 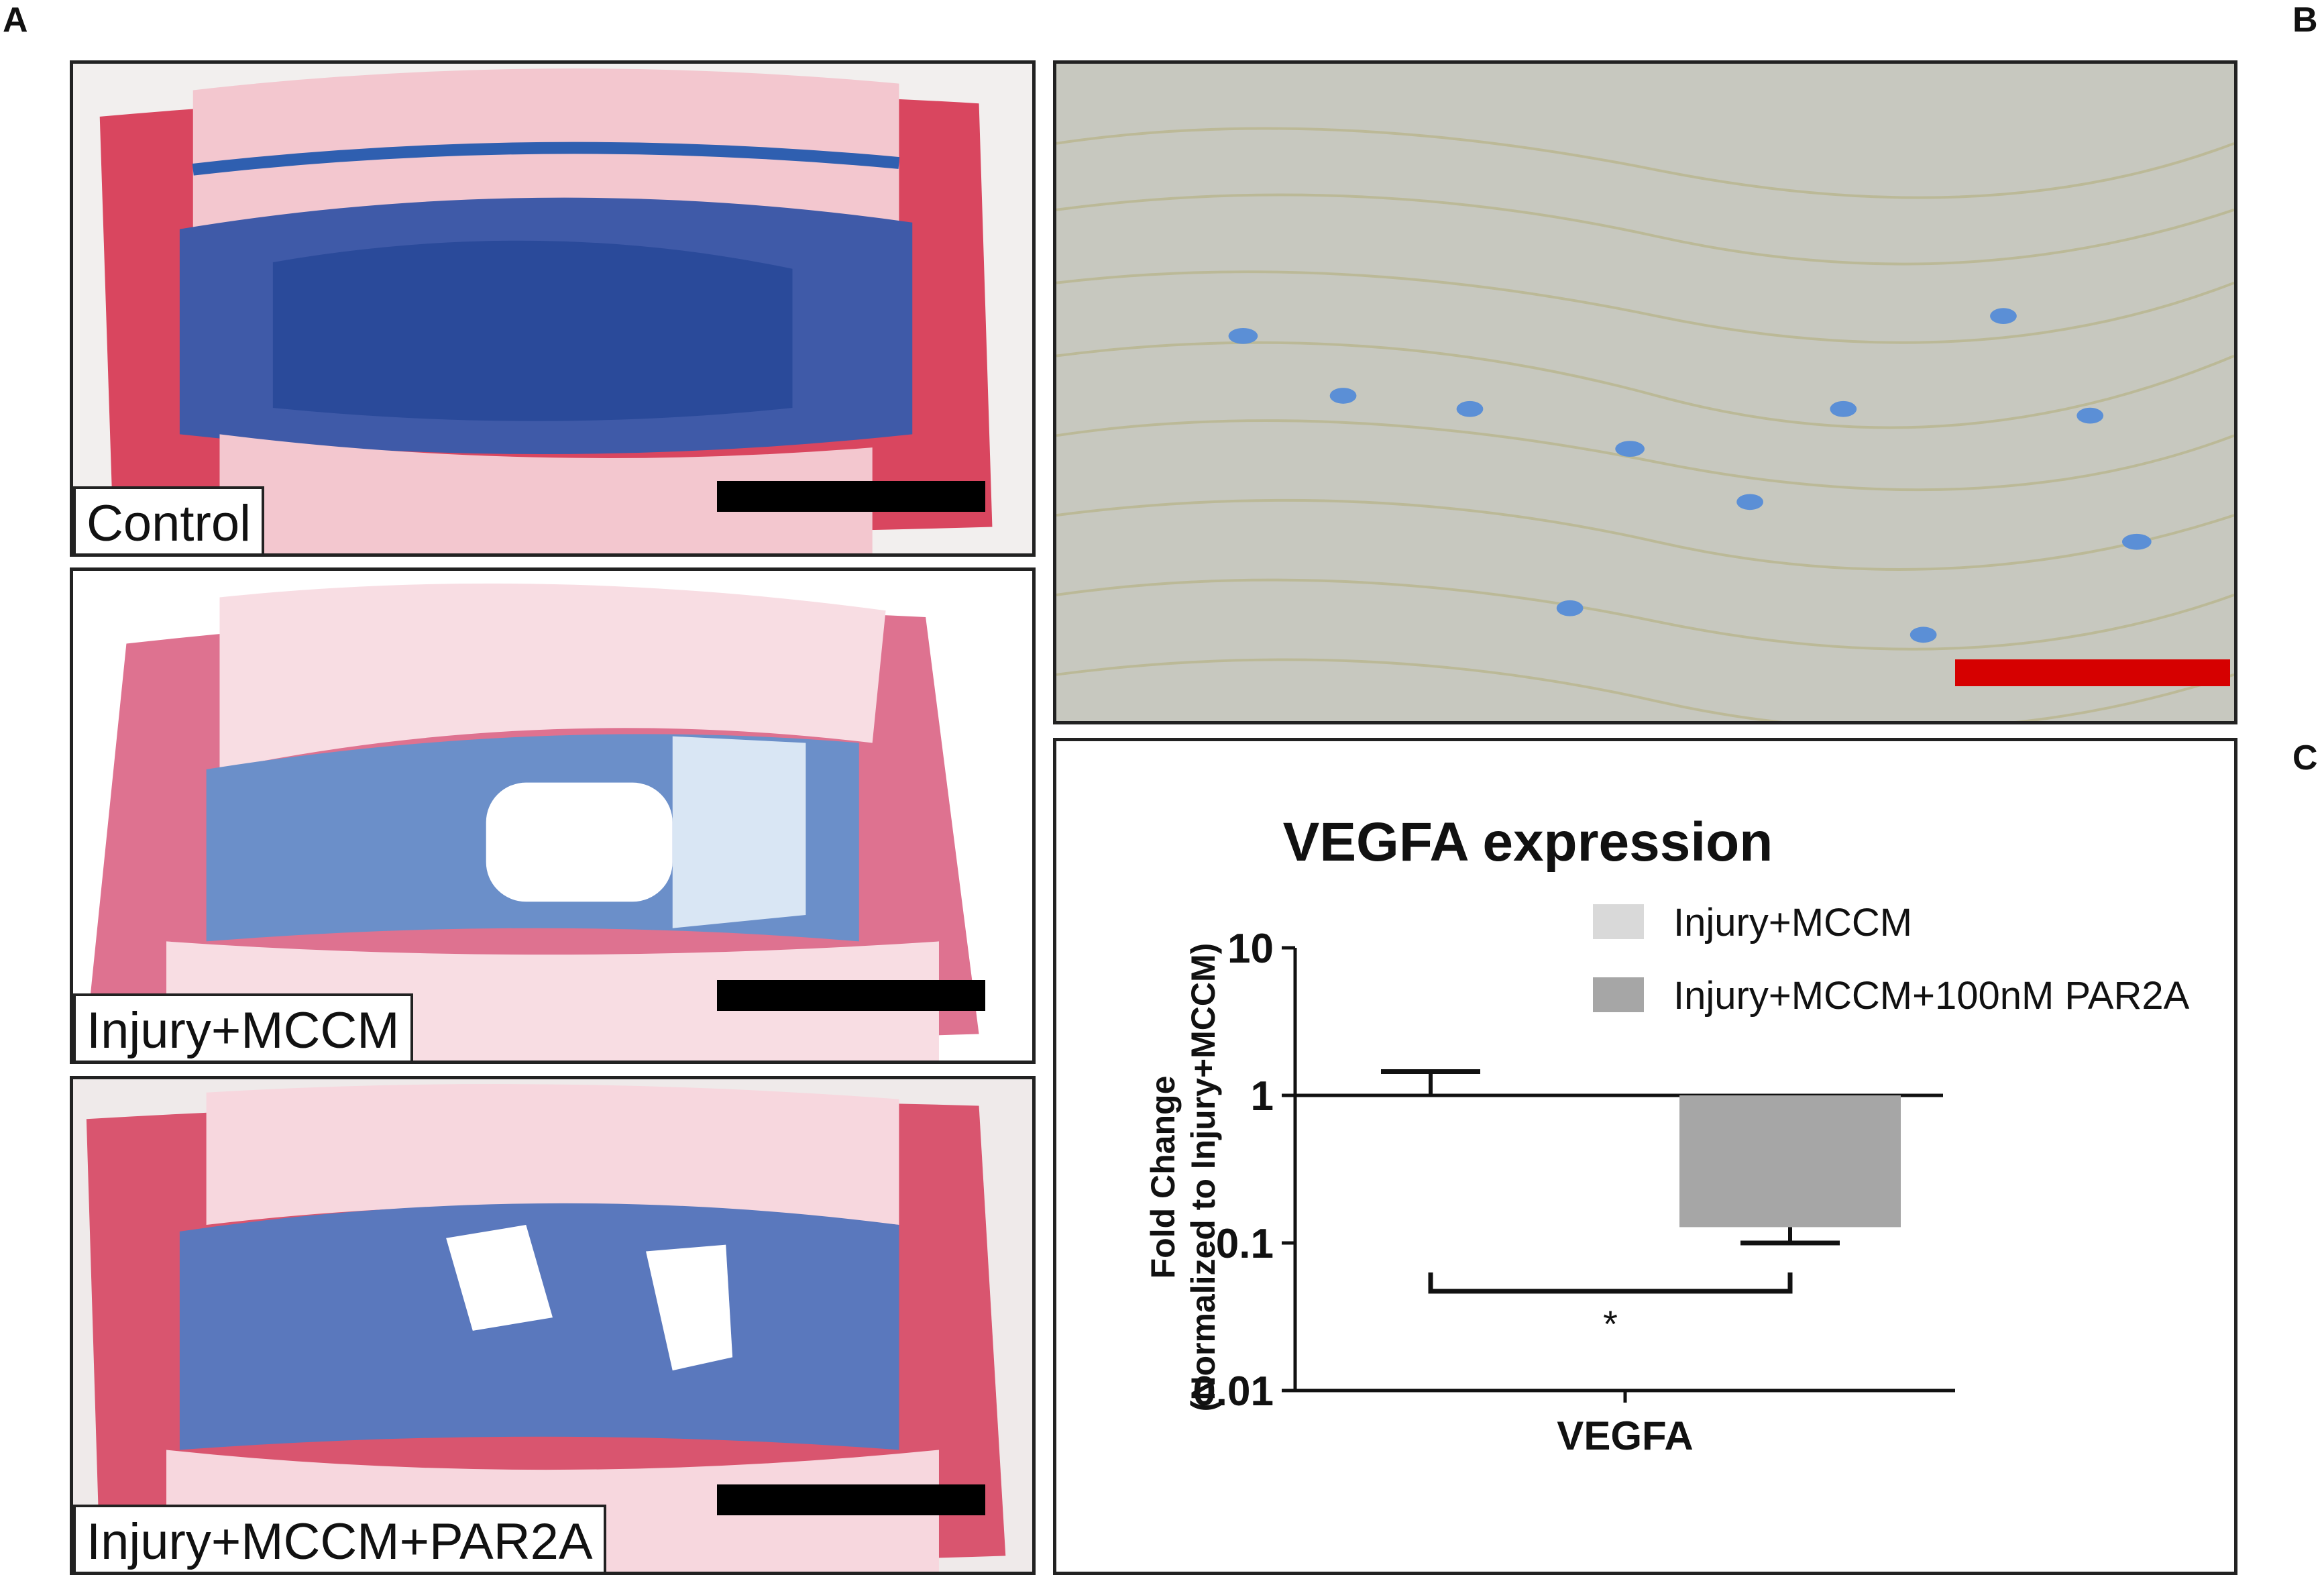 I want to click on scale-bar-injury-mccm, so click(x=851, y=995).